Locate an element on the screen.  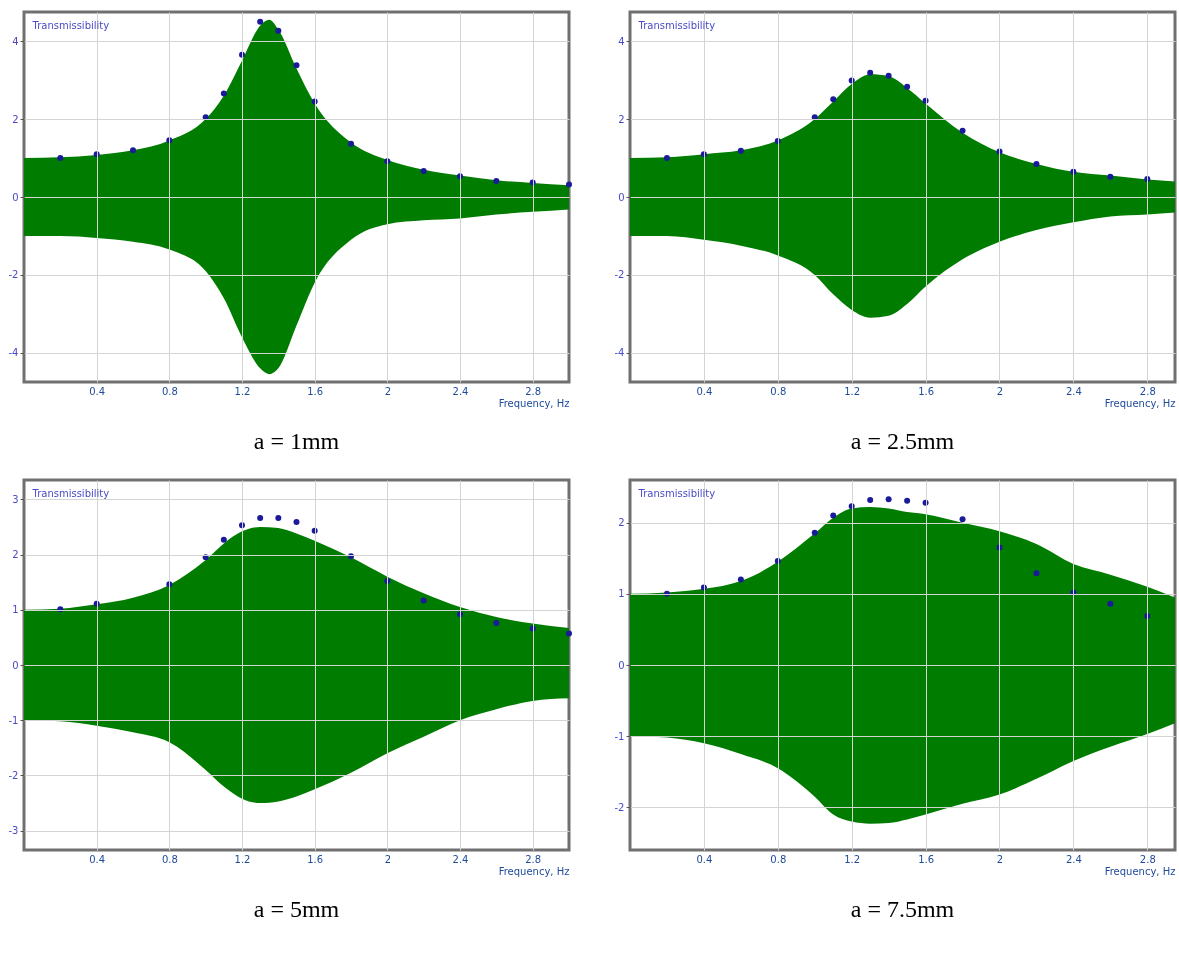
y-tick-label: -3 is located at coordinates (13, 831).